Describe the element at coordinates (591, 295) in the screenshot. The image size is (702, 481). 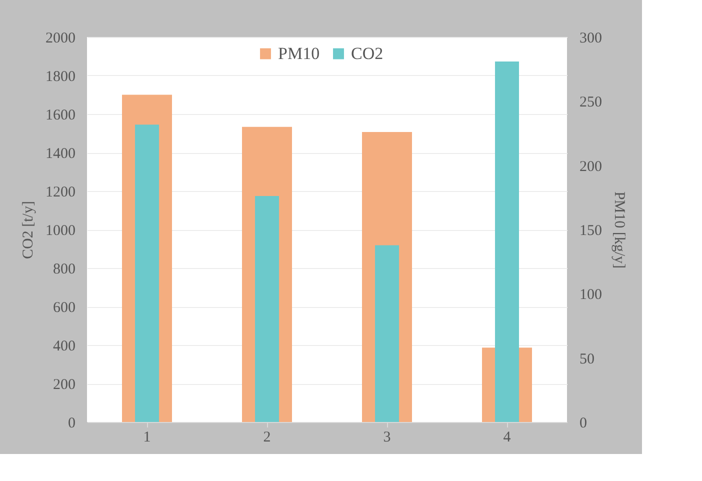
I see `y2-tick-label: 100` at that location.